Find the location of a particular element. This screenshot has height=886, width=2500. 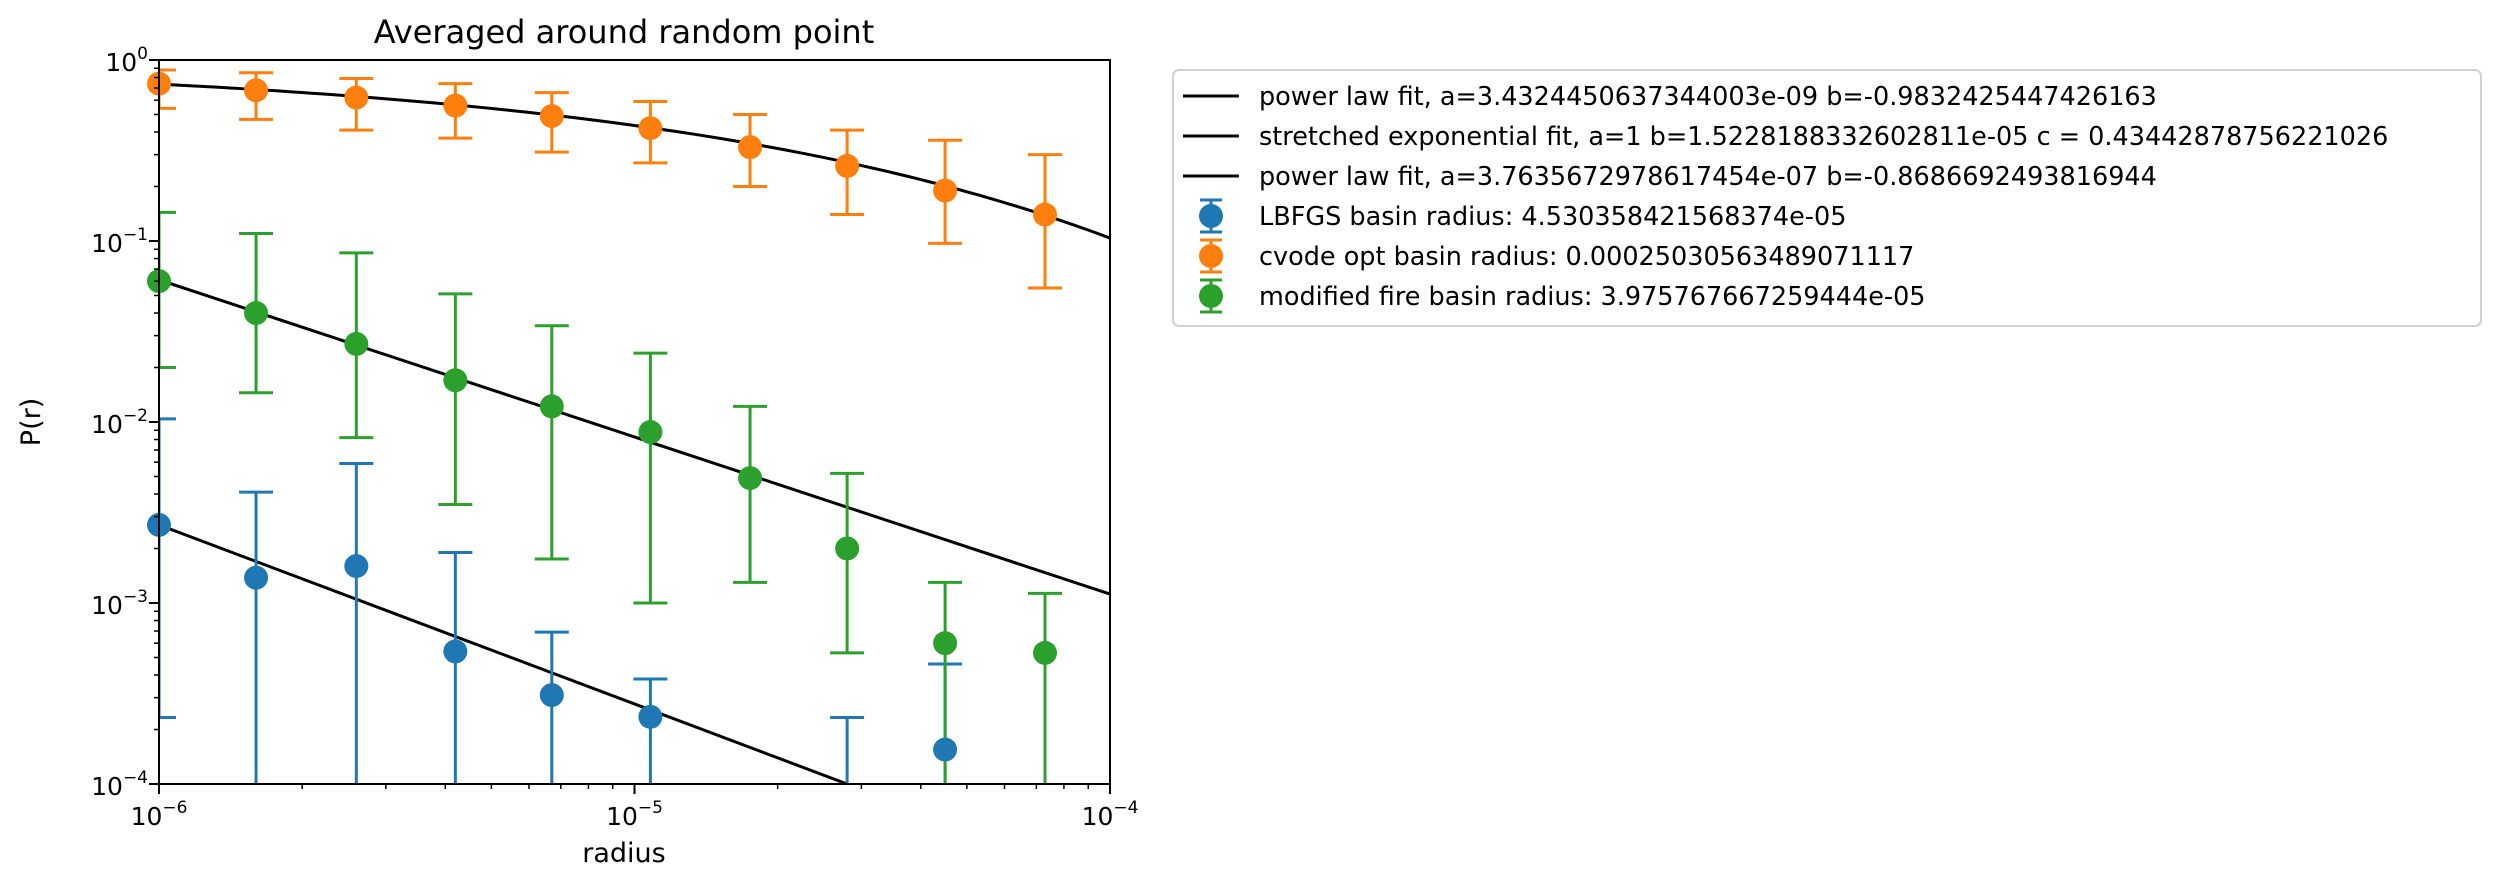

chart-title: Averaged around random point is located at coordinates (624, 32).